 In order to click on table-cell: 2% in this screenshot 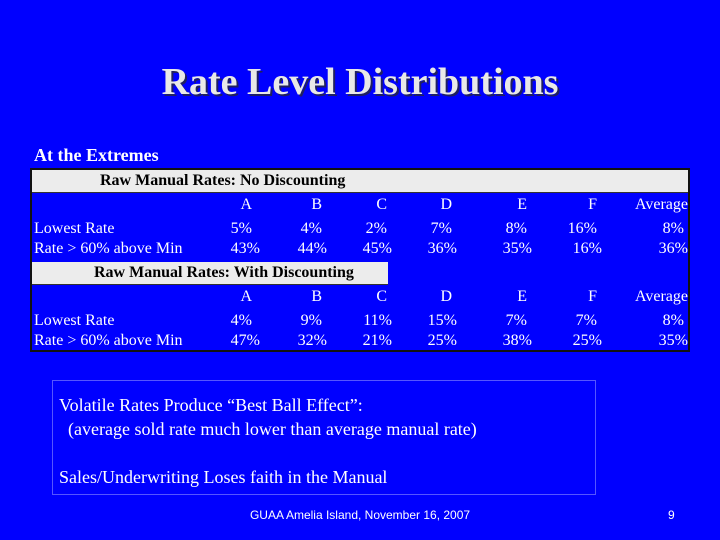, I will do `click(376, 228)`.